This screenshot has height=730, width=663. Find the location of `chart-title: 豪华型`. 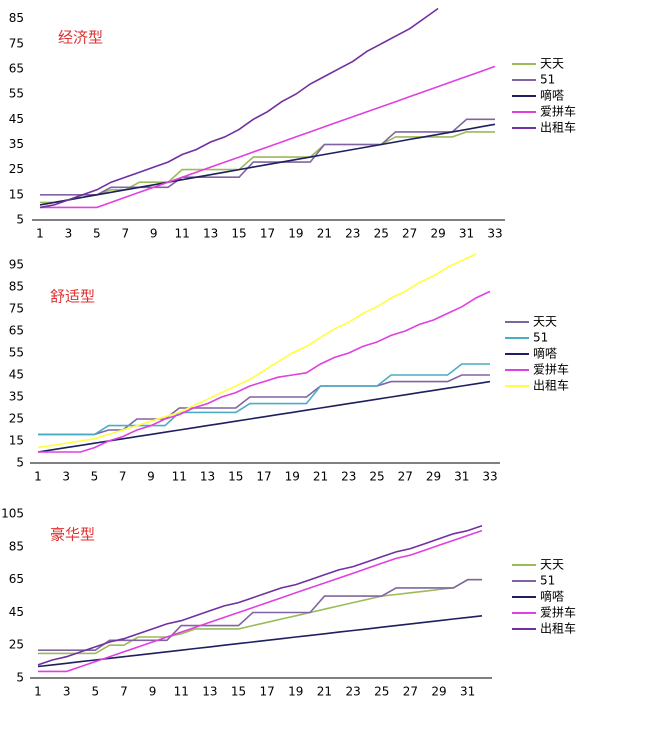

chart-title: 豪华型 is located at coordinates (72, 535).